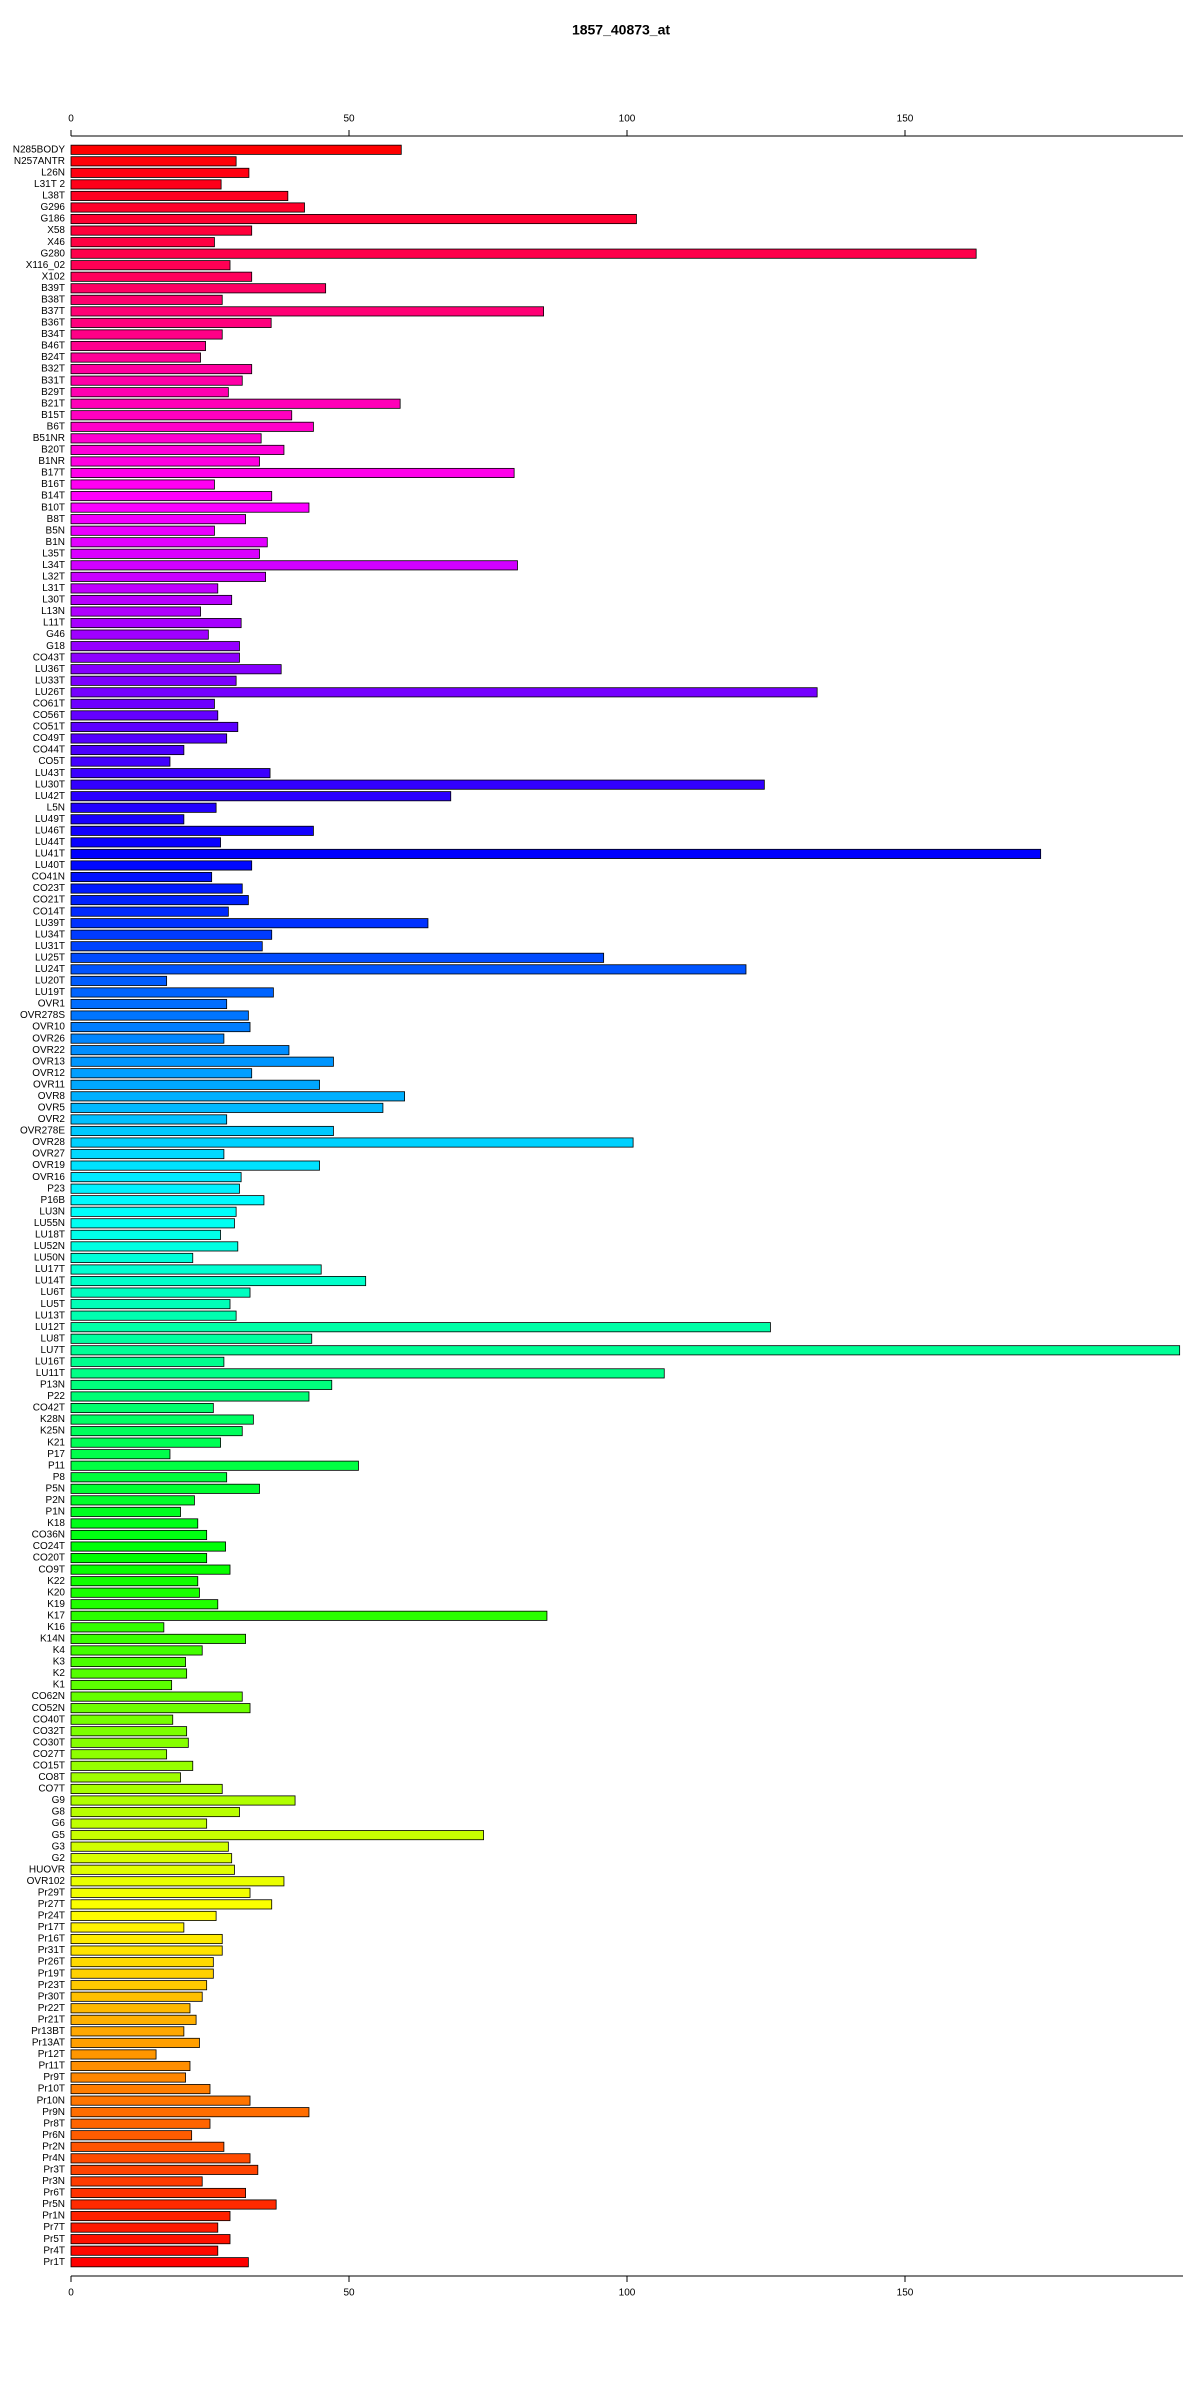 The width and height of the screenshot is (1200, 2400). Describe the element at coordinates (49, 657) in the screenshot. I see `y-tick-label: CO43T` at that location.